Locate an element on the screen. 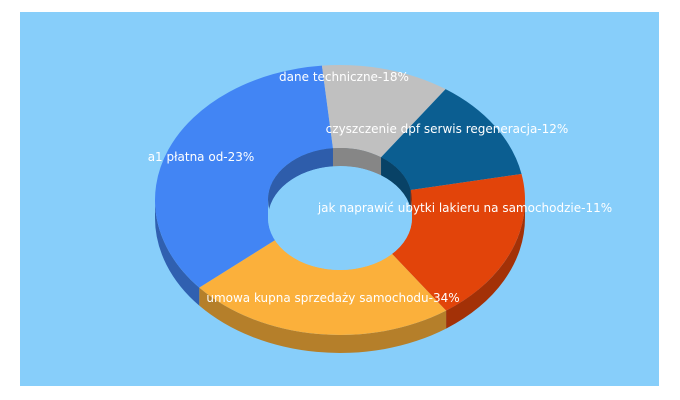 The image size is (680, 400). slice-czyszczenie-dpf-serwis-regeneracja is located at coordinates (451, 139).